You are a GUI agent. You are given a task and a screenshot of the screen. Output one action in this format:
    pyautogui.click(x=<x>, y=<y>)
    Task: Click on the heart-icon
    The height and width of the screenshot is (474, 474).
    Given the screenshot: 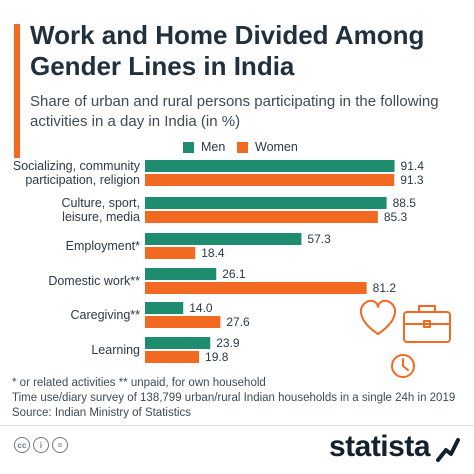 What is the action you would take?
    pyautogui.click(x=378, y=317)
    